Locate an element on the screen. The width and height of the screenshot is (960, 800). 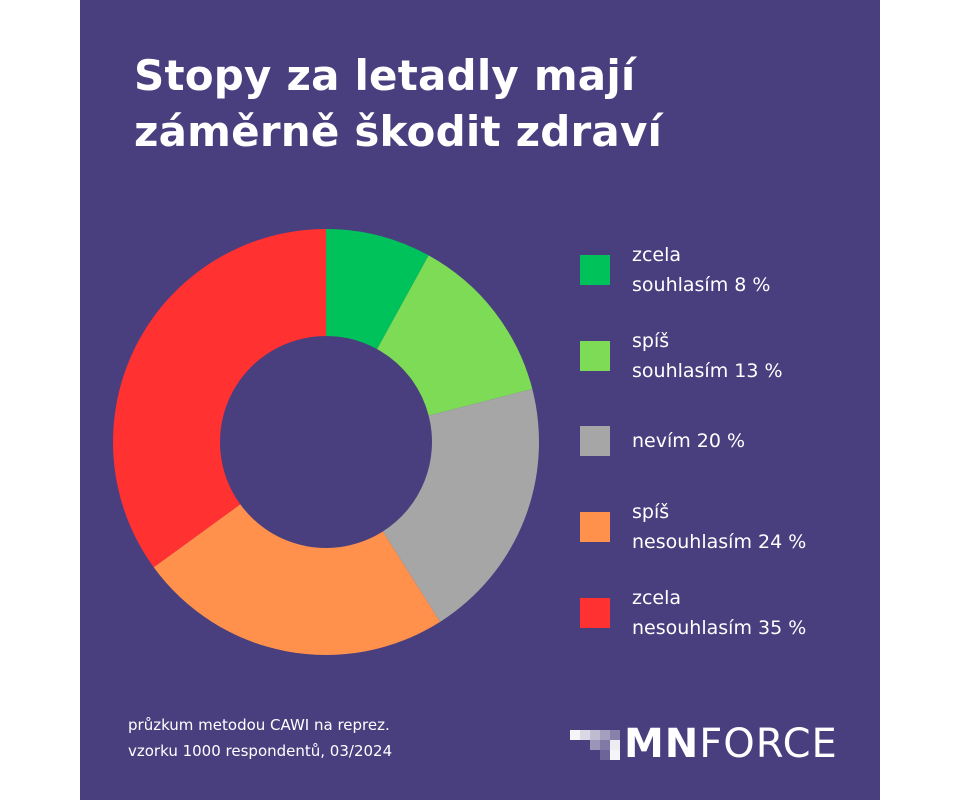
legend-item-spis-nesouhlasim: spíš nesouhlasím 24 % is located at coordinates (725, 527).